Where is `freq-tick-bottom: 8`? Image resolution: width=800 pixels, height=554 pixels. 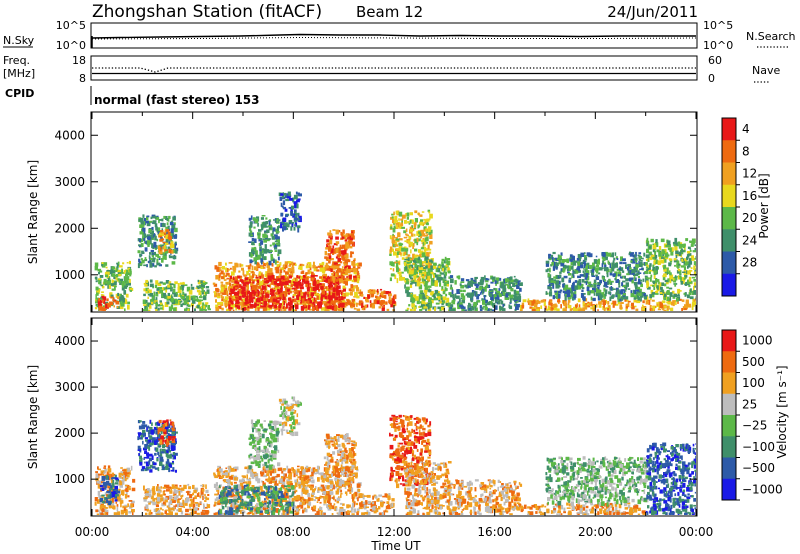 freq-tick-bottom: 8 is located at coordinates (82, 78).